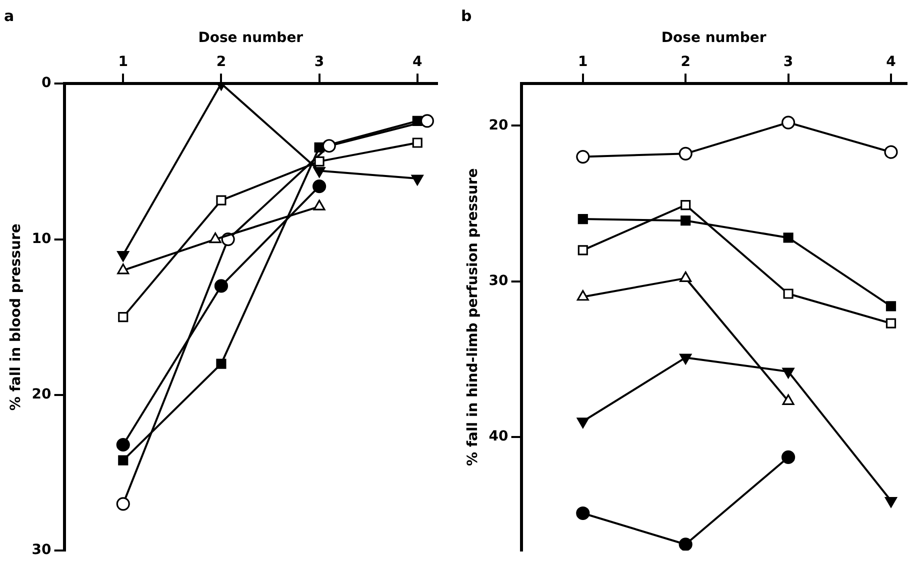 The image size is (914, 562). Describe the element at coordinates (466, 15) in the screenshot. I see `chart-title: b` at that location.